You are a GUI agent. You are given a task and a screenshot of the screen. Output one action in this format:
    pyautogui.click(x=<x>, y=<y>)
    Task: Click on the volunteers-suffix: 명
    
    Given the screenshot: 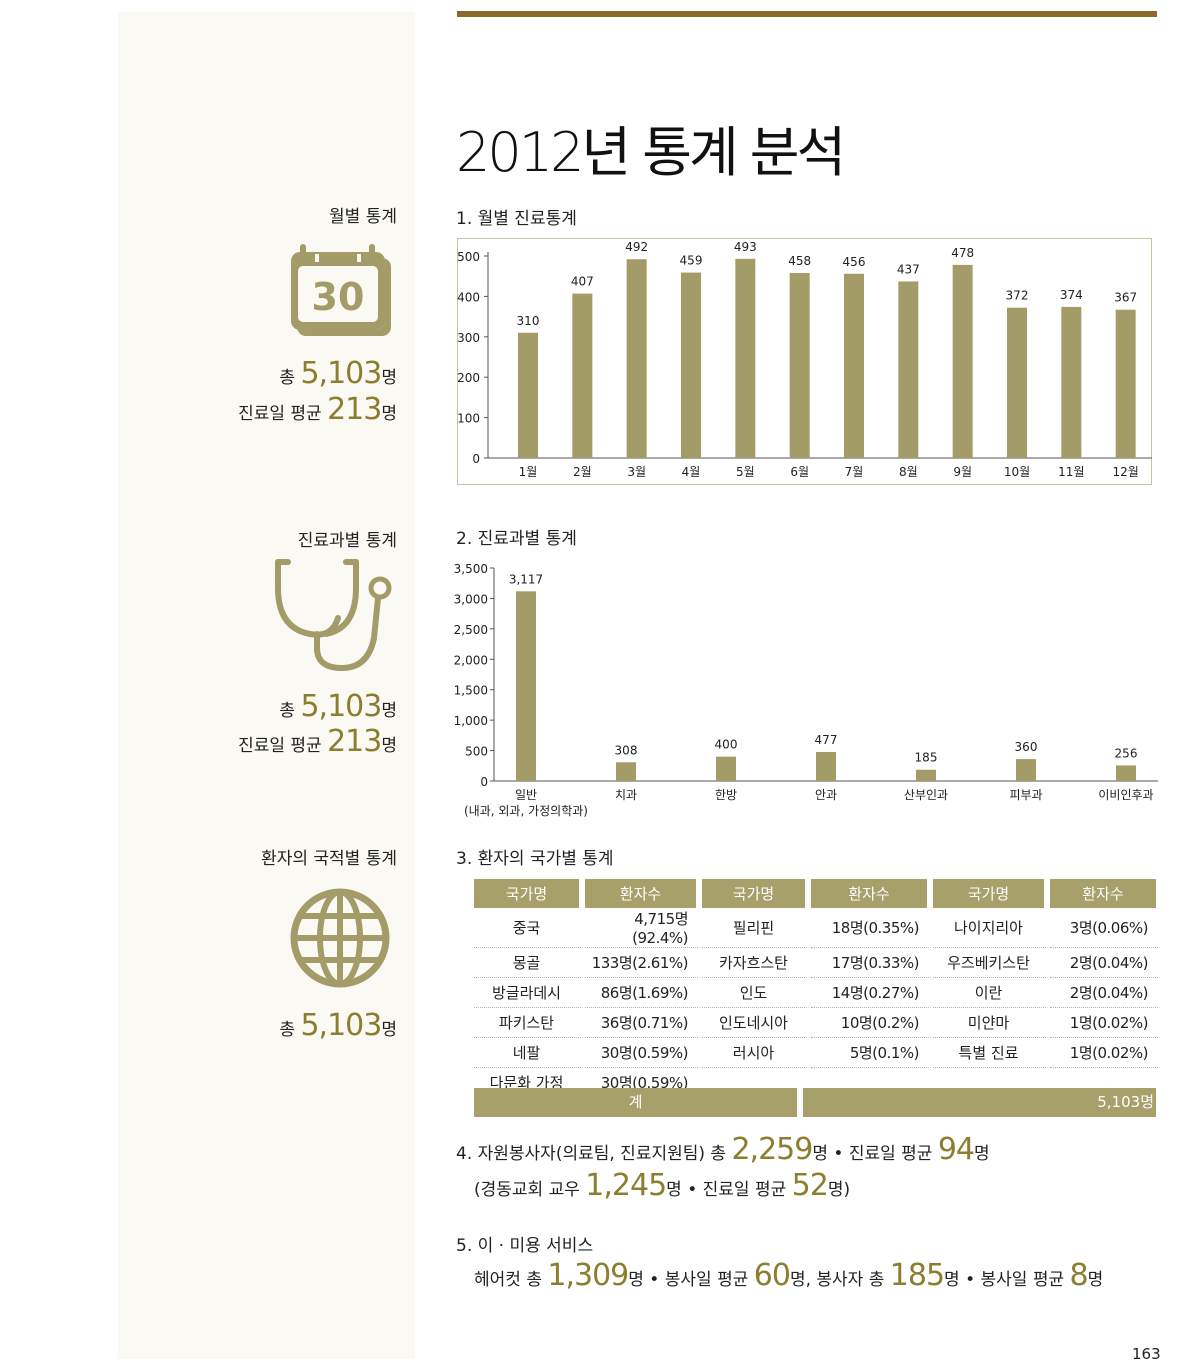 What is the action you would take?
    pyautogui.click(x=982, y=1154)
    